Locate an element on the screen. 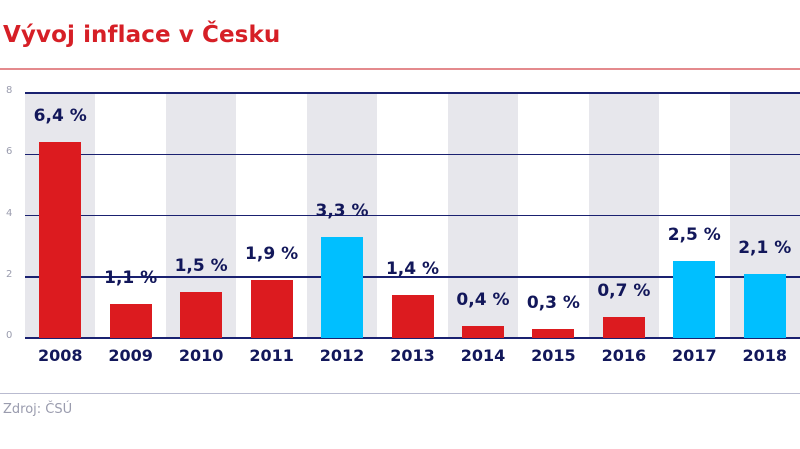 This screenshot has width=800, height=449. value-label: 1,4 % is located at coordinates (412, 269).